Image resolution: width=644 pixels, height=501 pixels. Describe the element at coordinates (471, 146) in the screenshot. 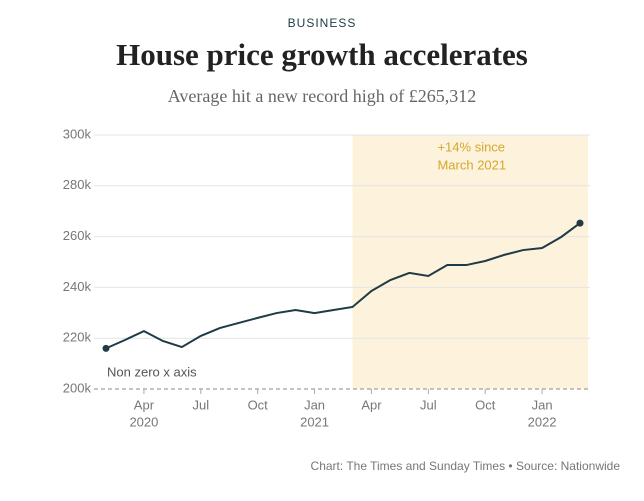

I see `highlight-annotation: +14% since` at that location.